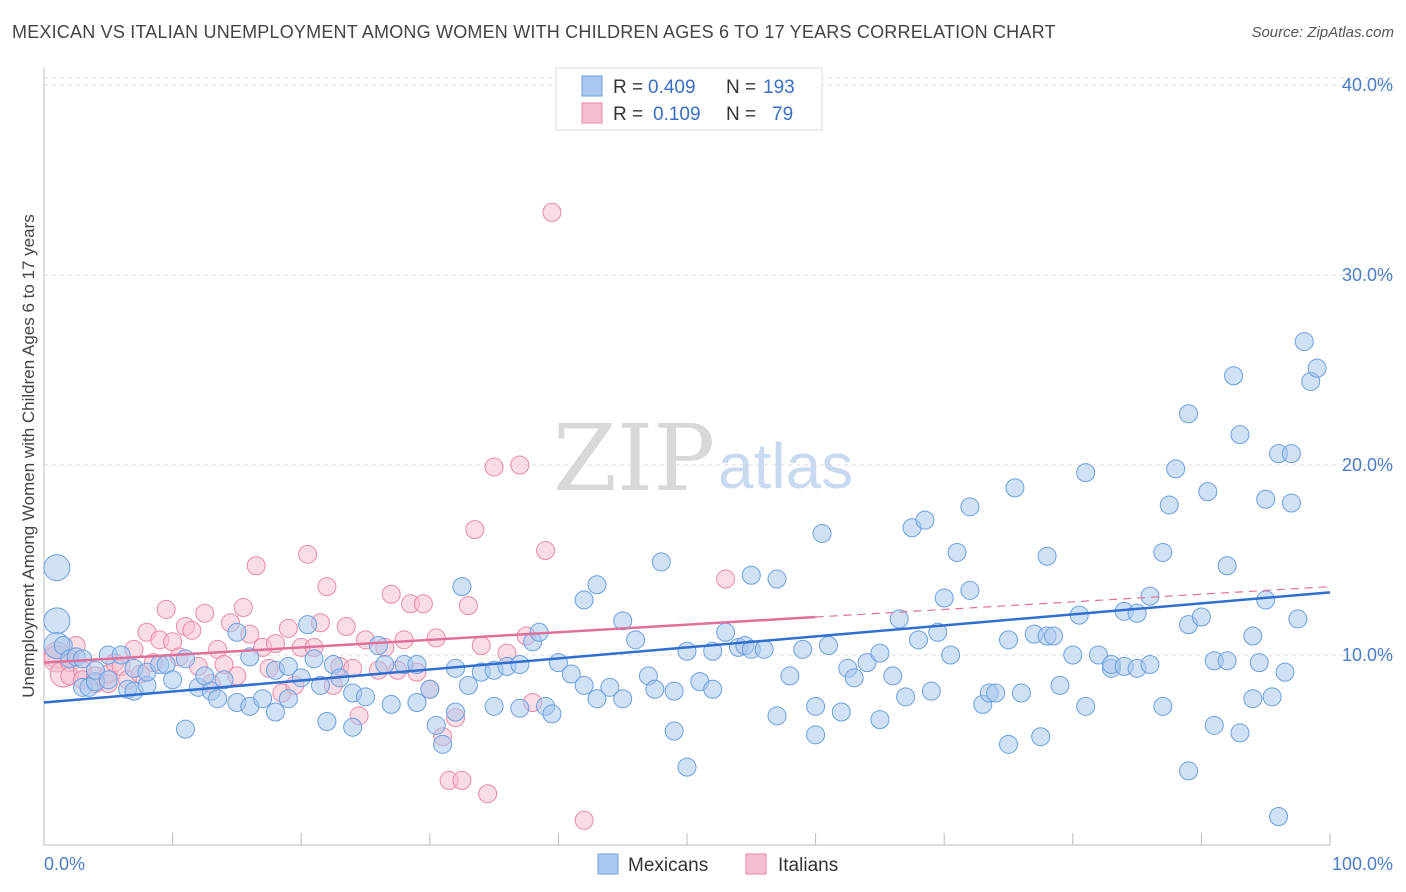  What do you see at coordinates (628, 87) in the screenshot?
I see `legend-r-label-mexicans: R =` at bounding box center [628, 87].